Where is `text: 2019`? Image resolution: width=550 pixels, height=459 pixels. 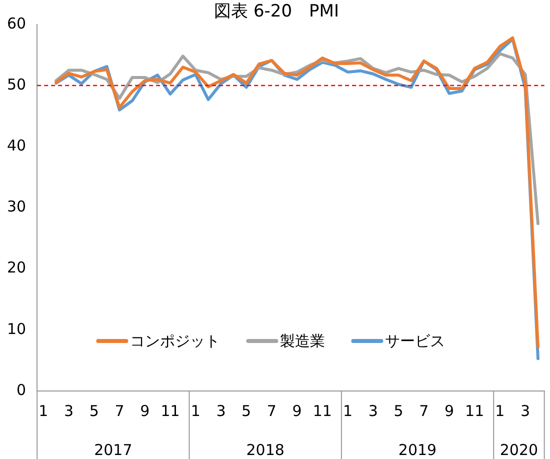
text: 2019 is located at coordinates (417, 449).